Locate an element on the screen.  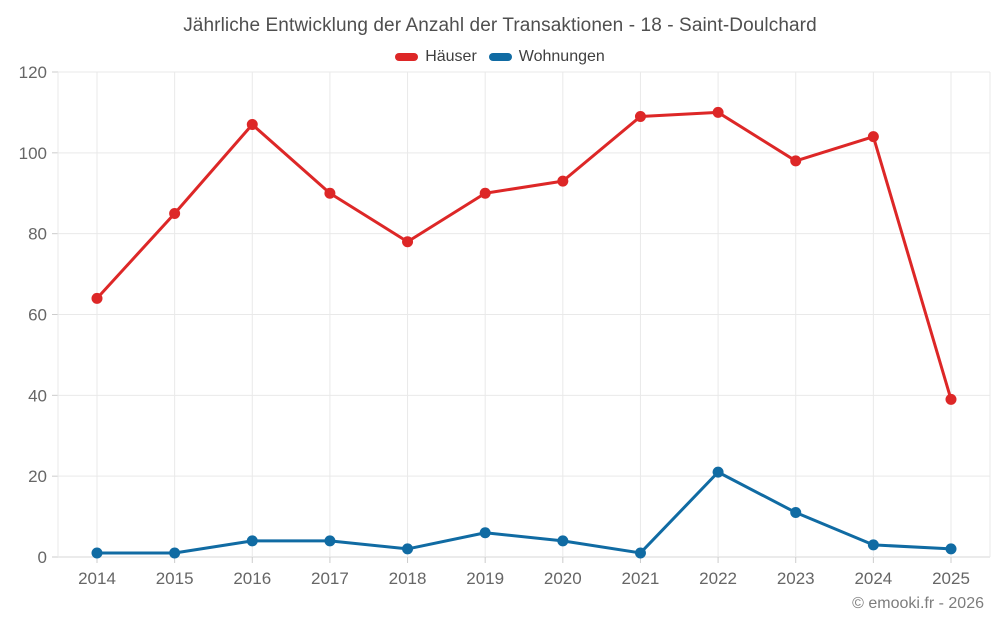
x-axis-label: 2021 is located at coordinates (641, 578).